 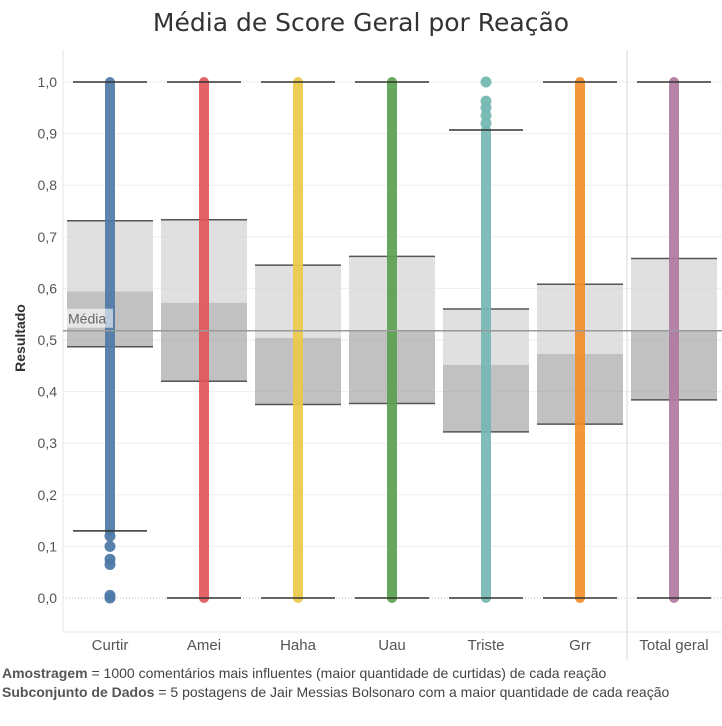 What do you see at coordinates (48, 288) in the screenshot?
I see `y-tick-label: 0,6` at bounding box center [48, 288].